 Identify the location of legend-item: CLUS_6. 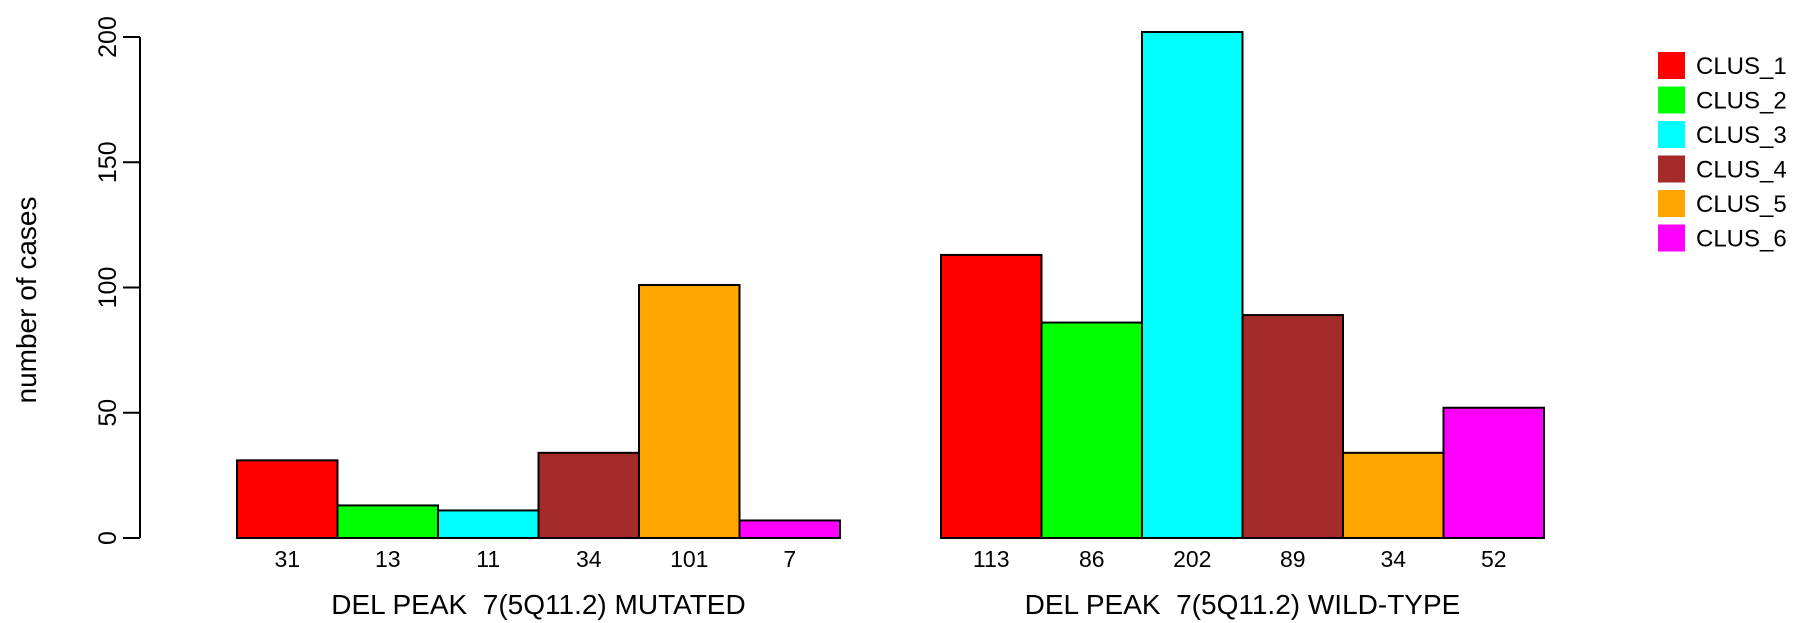
(1722, 238).